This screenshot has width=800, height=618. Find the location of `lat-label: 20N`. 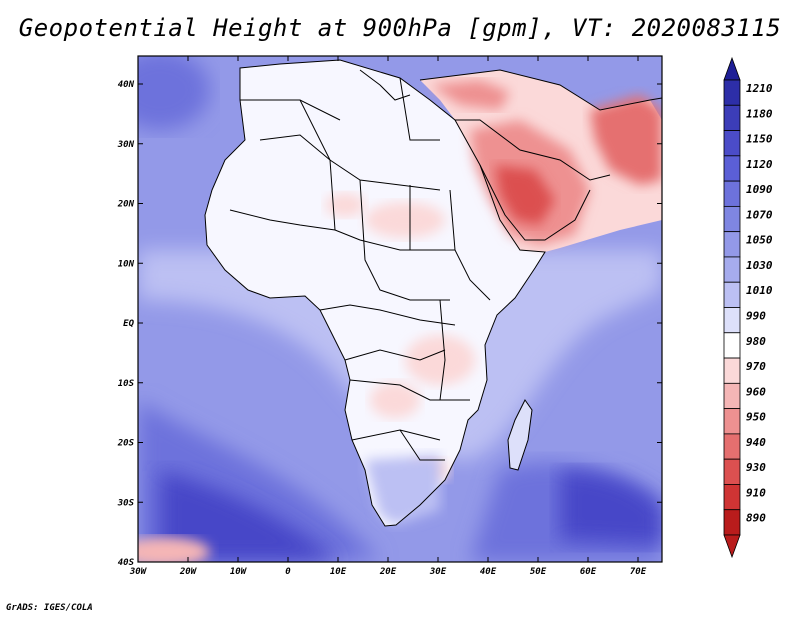

lat-label: 20N is located at coordinates (126, 205).